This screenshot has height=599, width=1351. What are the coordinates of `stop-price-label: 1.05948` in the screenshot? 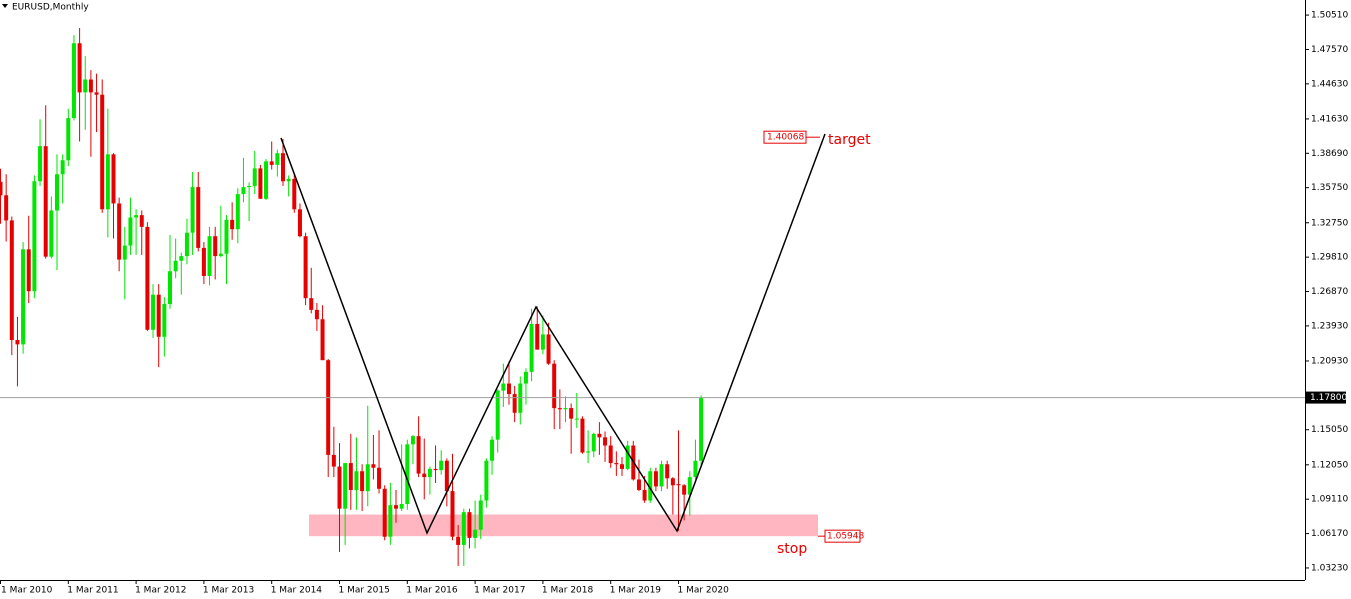 It's located at (845, 537).